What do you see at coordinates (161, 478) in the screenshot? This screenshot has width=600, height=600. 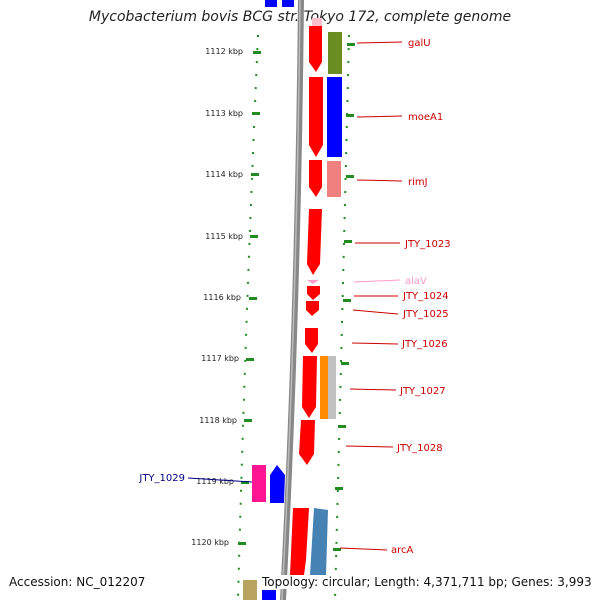 I see `gene-label-JTY_1029: JTY_1029` at bounding box center [161, 478].